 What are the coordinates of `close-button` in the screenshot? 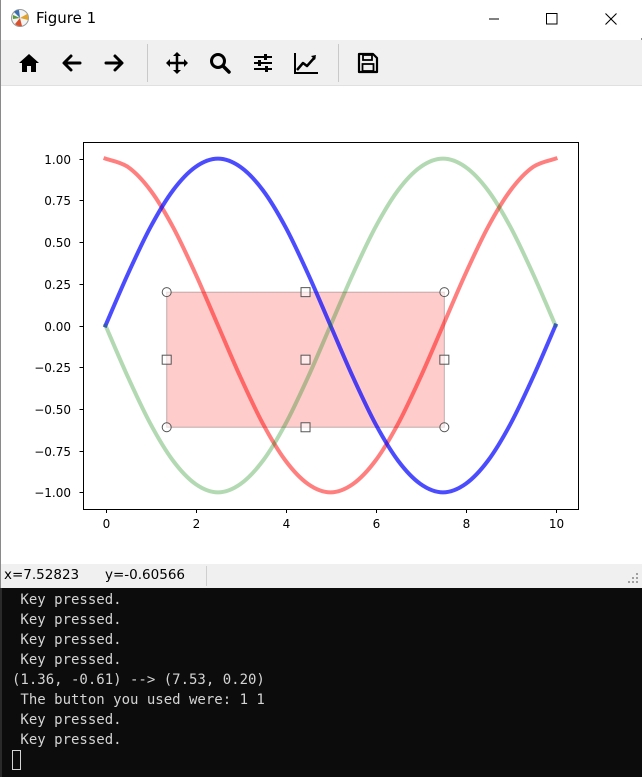 It's located at (611, 19).